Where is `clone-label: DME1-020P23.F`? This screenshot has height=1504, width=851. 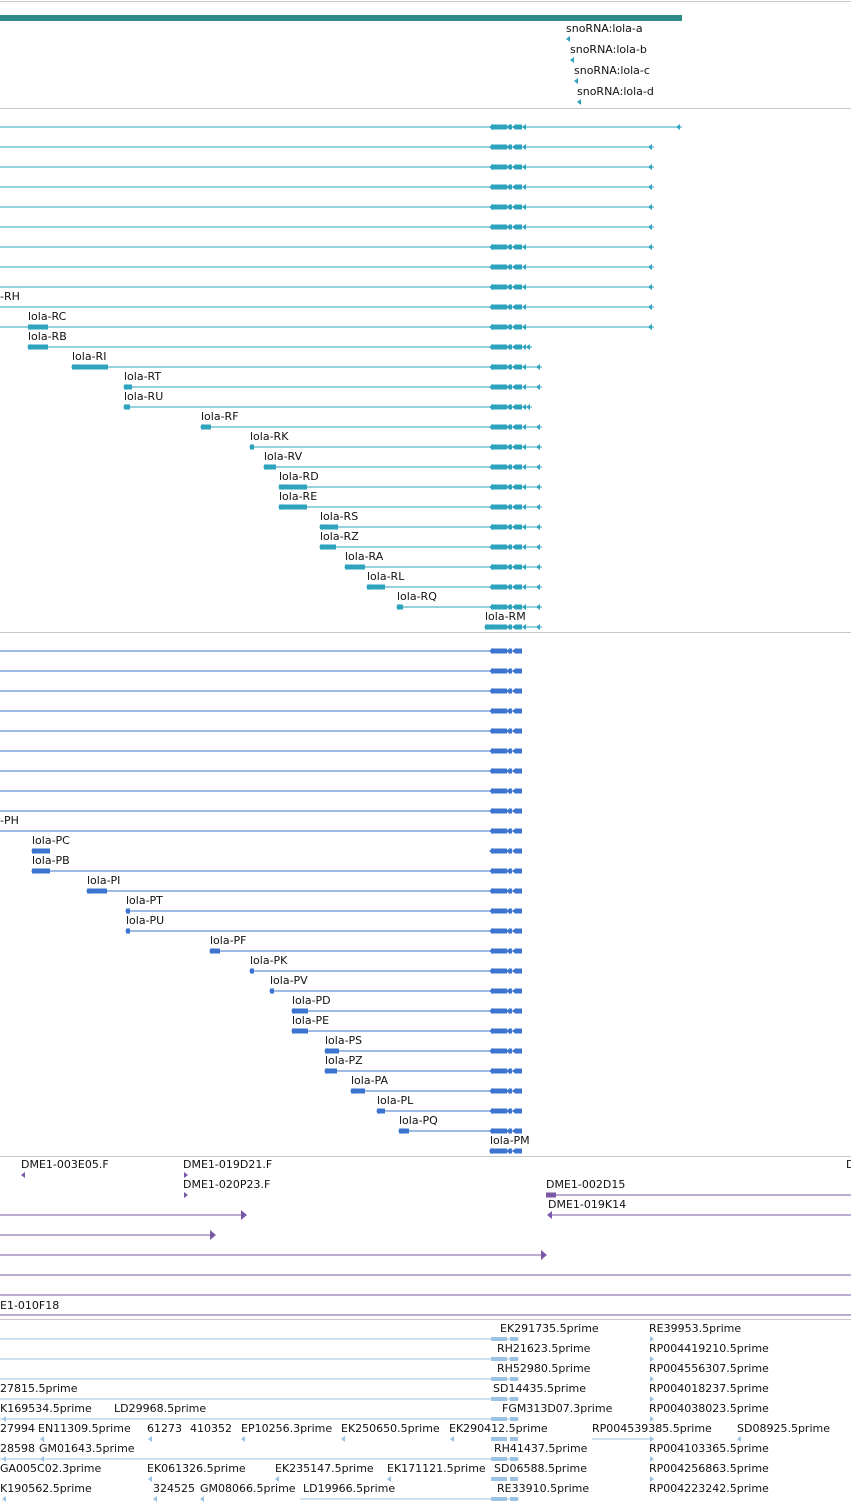 clone-label: DME1-020P23.F is located at coordinates (226, 1184).